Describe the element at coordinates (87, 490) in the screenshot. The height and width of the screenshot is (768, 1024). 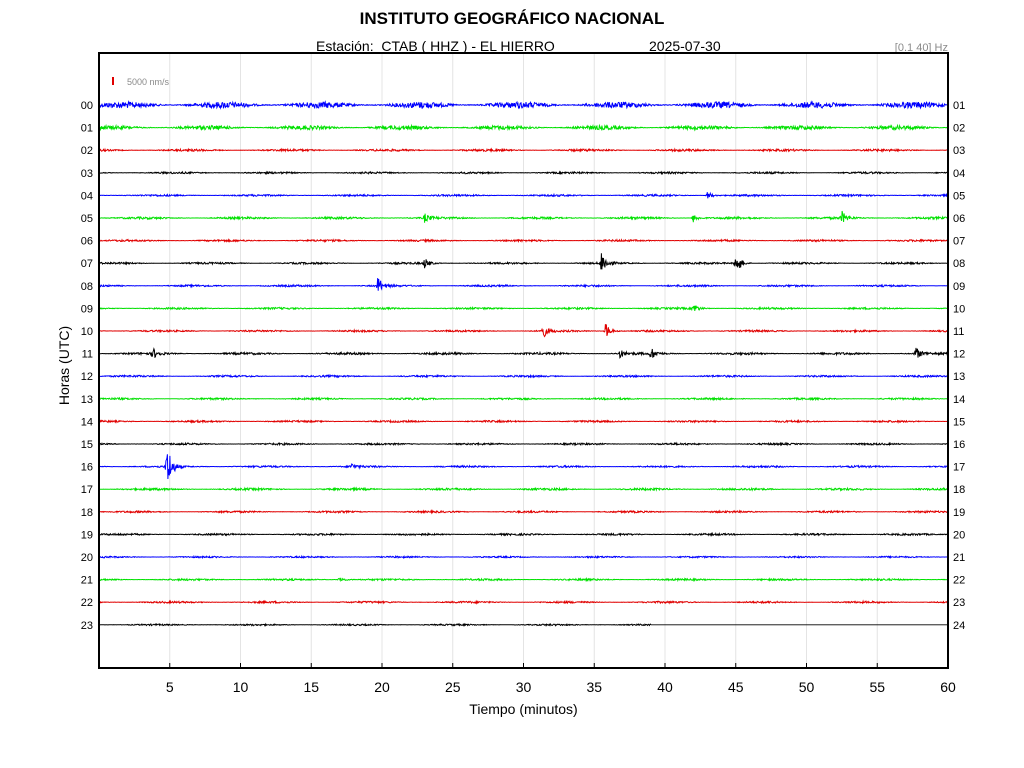
I see `hour-label-left: 17` at that location.